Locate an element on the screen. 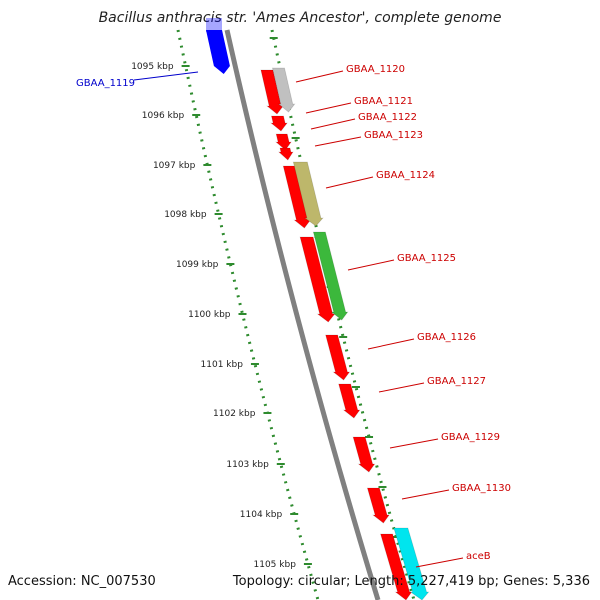  scale-tick-label: 1105 kbp is located at coordinates (275, 565).